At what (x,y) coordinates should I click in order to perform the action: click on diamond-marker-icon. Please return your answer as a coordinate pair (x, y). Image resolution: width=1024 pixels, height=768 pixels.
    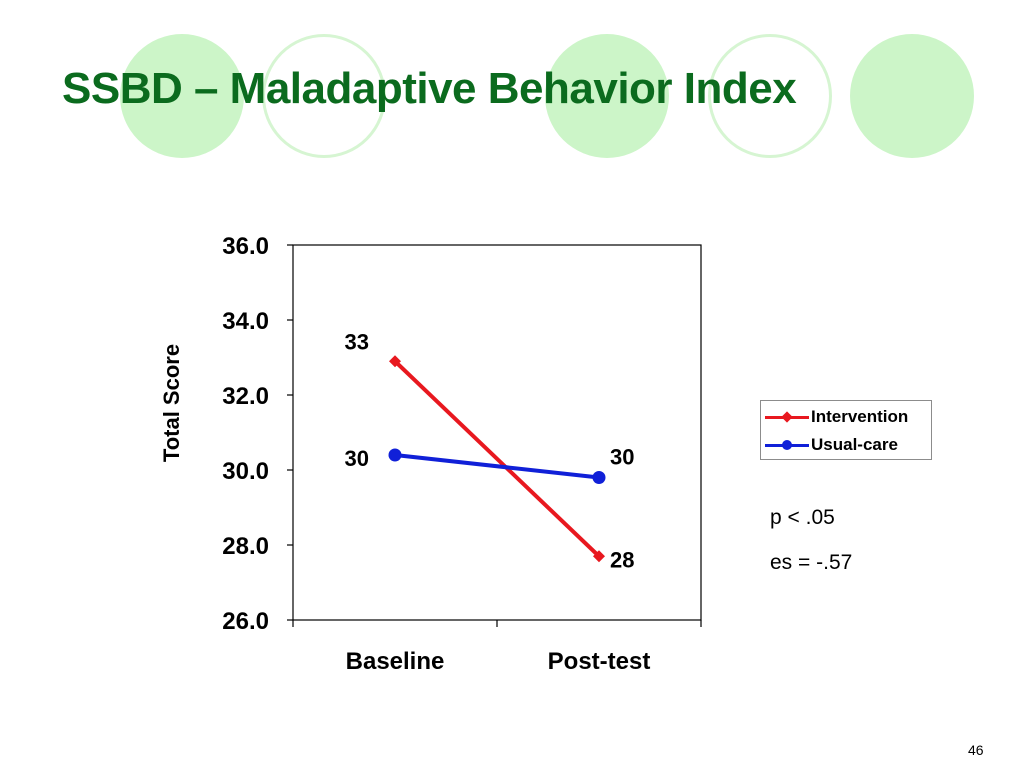
    Looking at the image, I should click on (787, 417).